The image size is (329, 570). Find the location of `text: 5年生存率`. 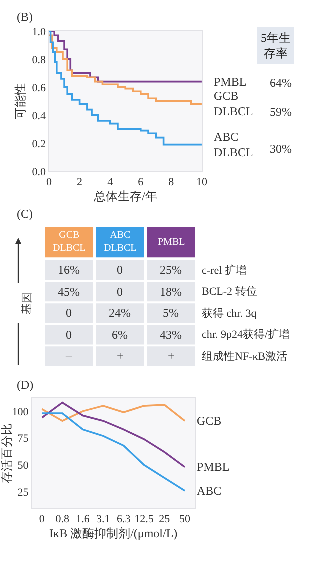

text: 5年生存率 is located at coordinates (276, 46).